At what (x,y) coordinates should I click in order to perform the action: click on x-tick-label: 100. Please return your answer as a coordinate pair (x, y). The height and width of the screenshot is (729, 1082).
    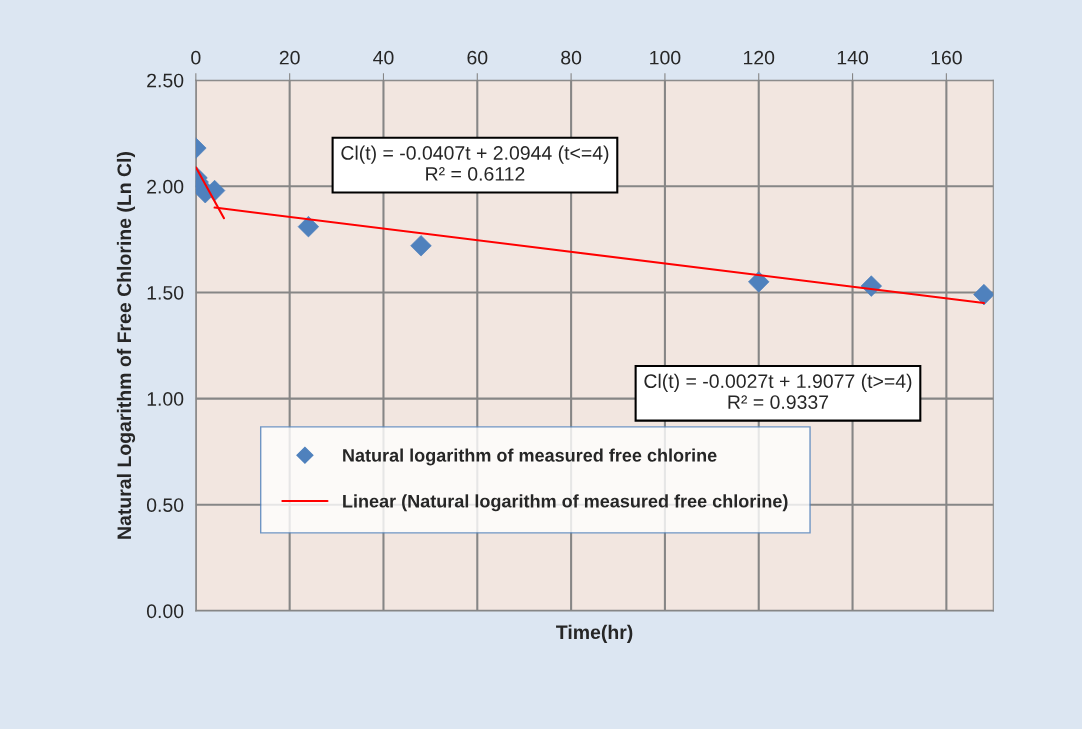
    Looking at the image, I should click on (665, 57).